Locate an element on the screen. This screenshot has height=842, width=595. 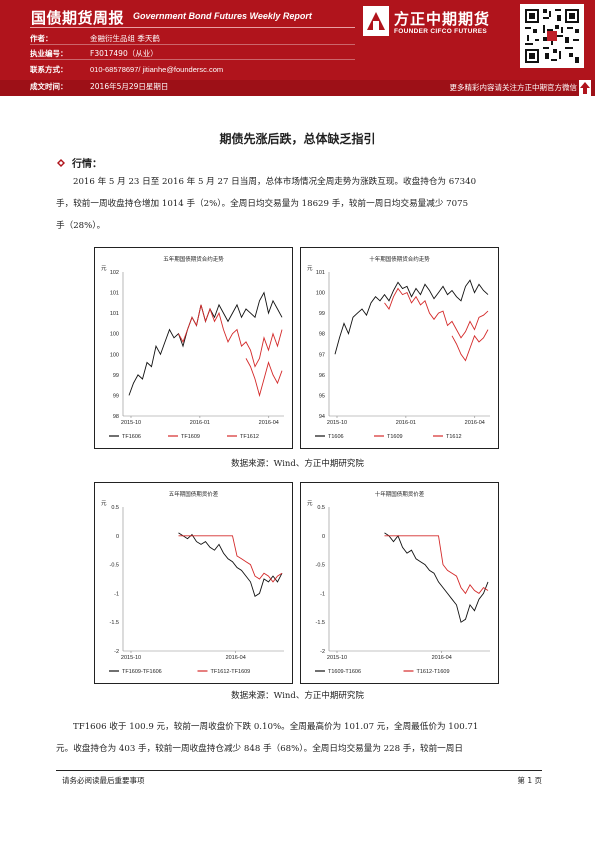
meta-divider is located at coordinates (192, 59).